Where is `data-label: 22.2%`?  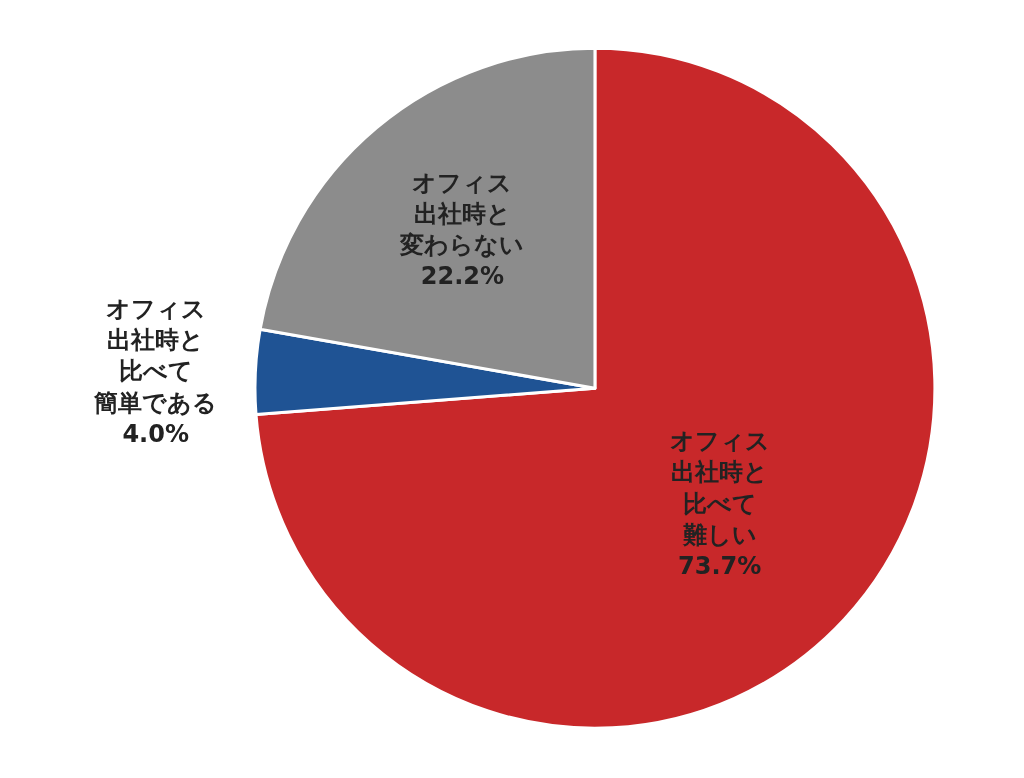
data-label: 22.2% is located at coordinates (462, 276).